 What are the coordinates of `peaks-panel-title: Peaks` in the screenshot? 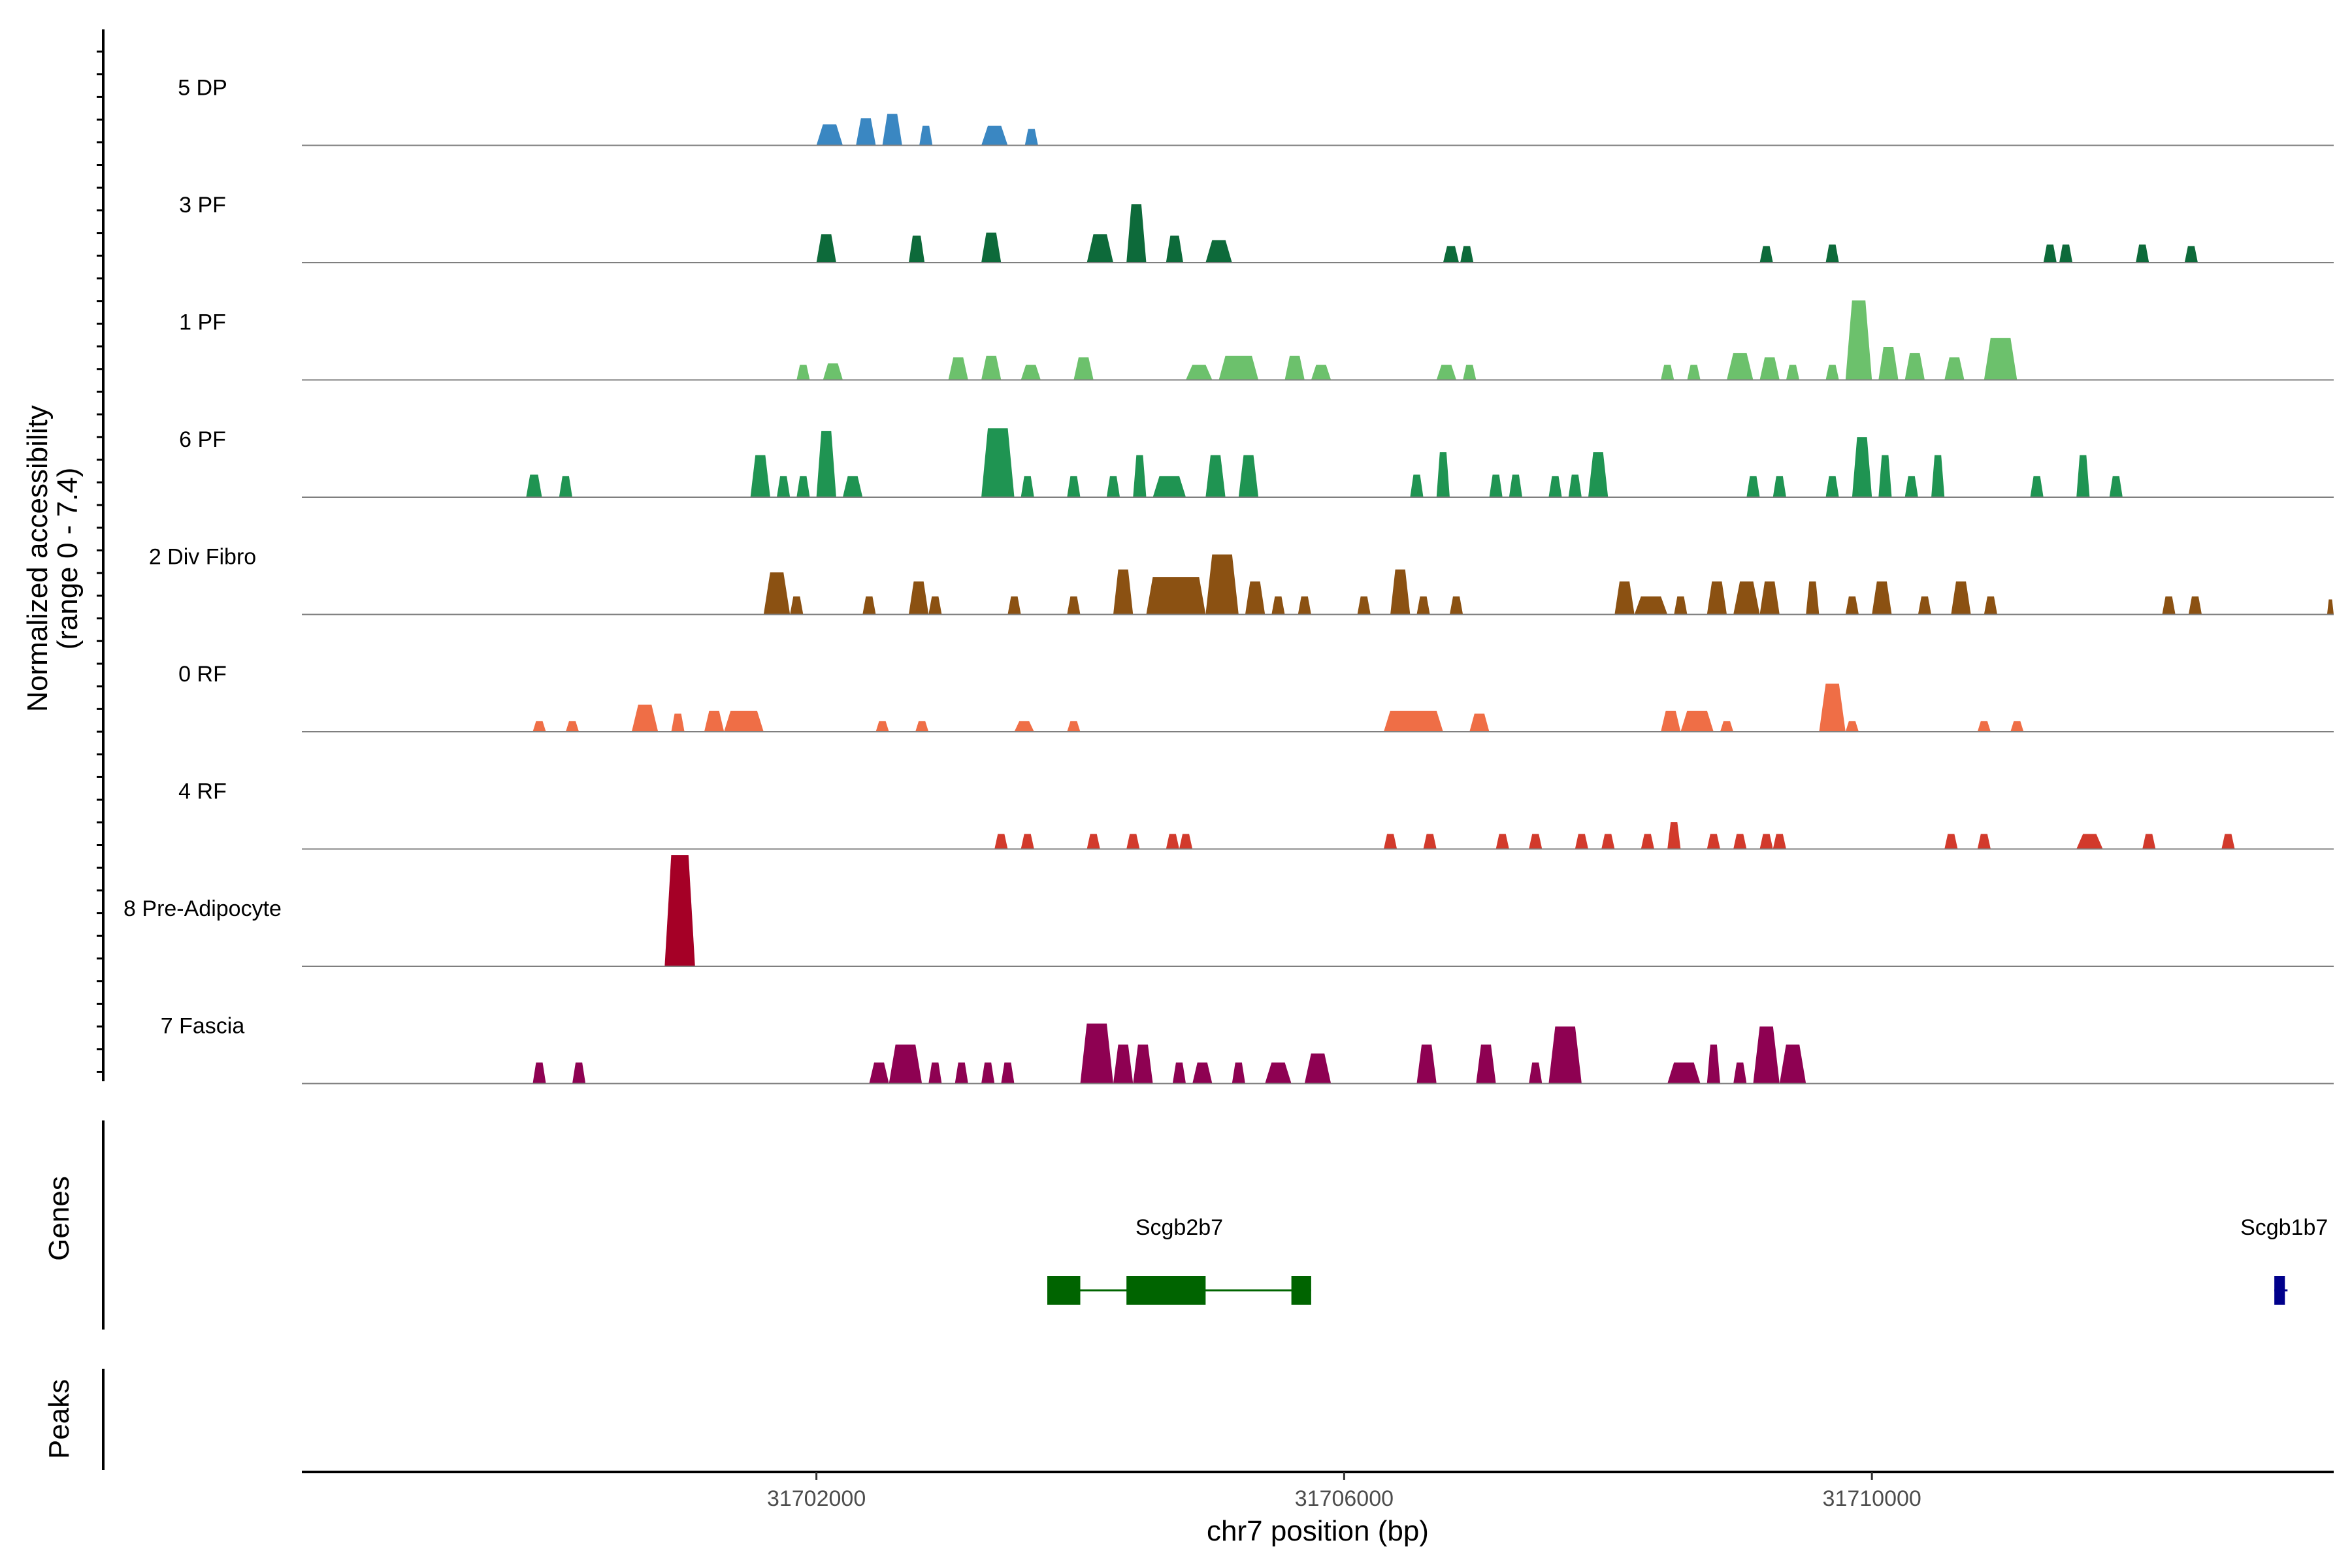 It's located at (59, 1419).